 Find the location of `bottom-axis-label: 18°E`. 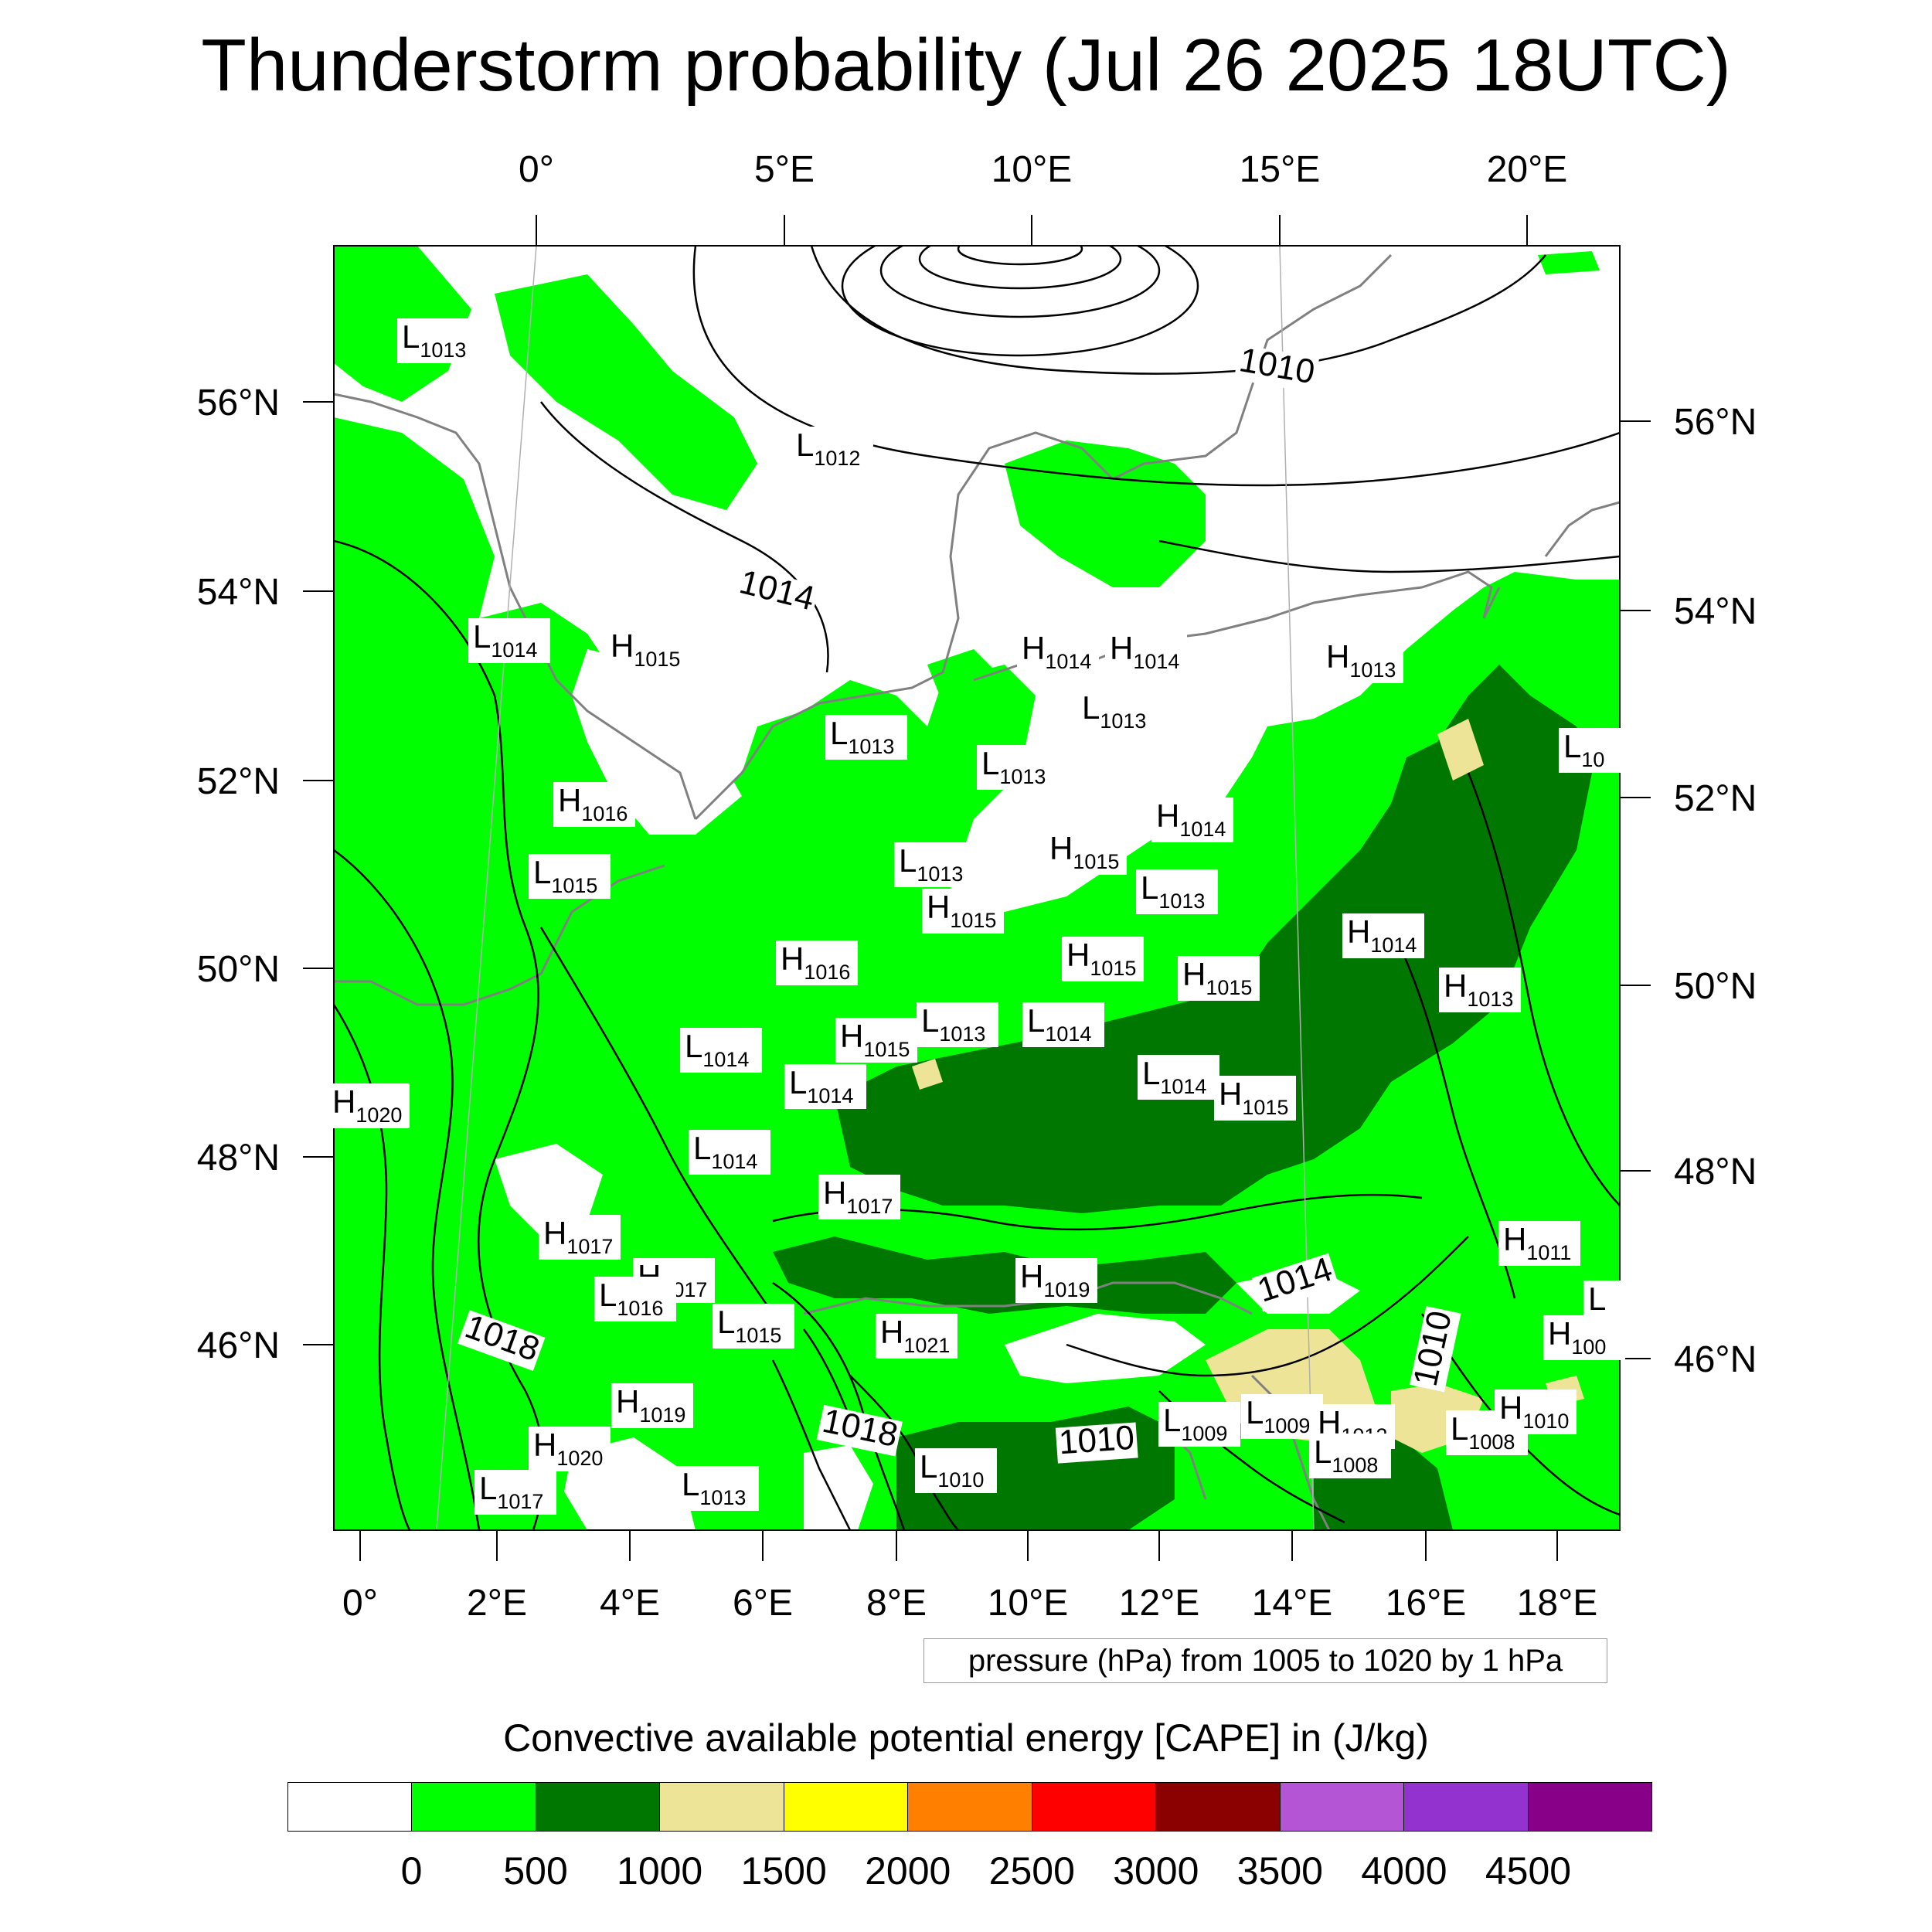

bottom-axis-label: 18°E is located at coordinates (1558, 1603).